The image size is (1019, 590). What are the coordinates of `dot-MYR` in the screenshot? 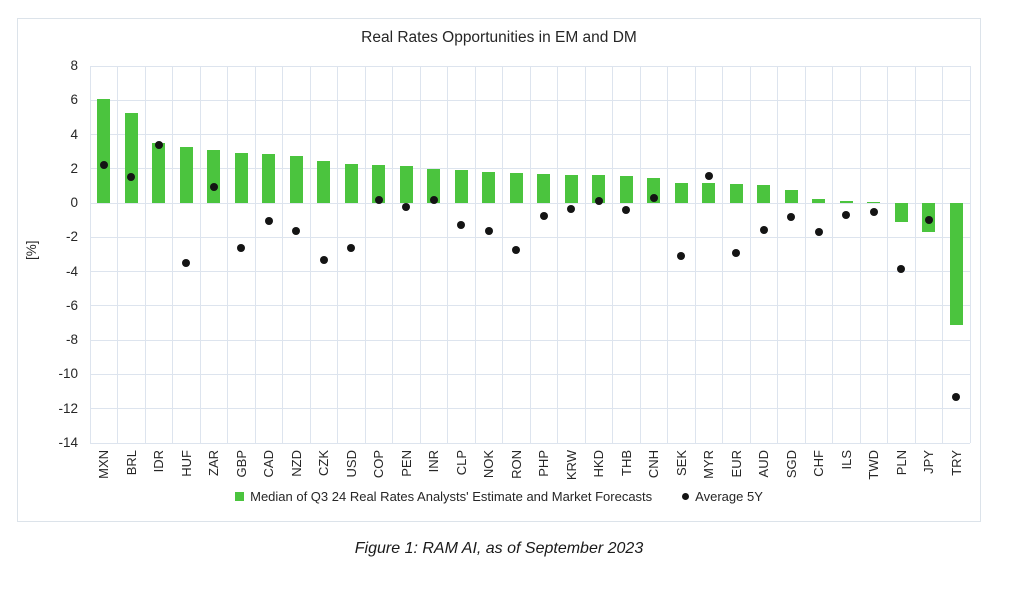 It's located at (708, 175).